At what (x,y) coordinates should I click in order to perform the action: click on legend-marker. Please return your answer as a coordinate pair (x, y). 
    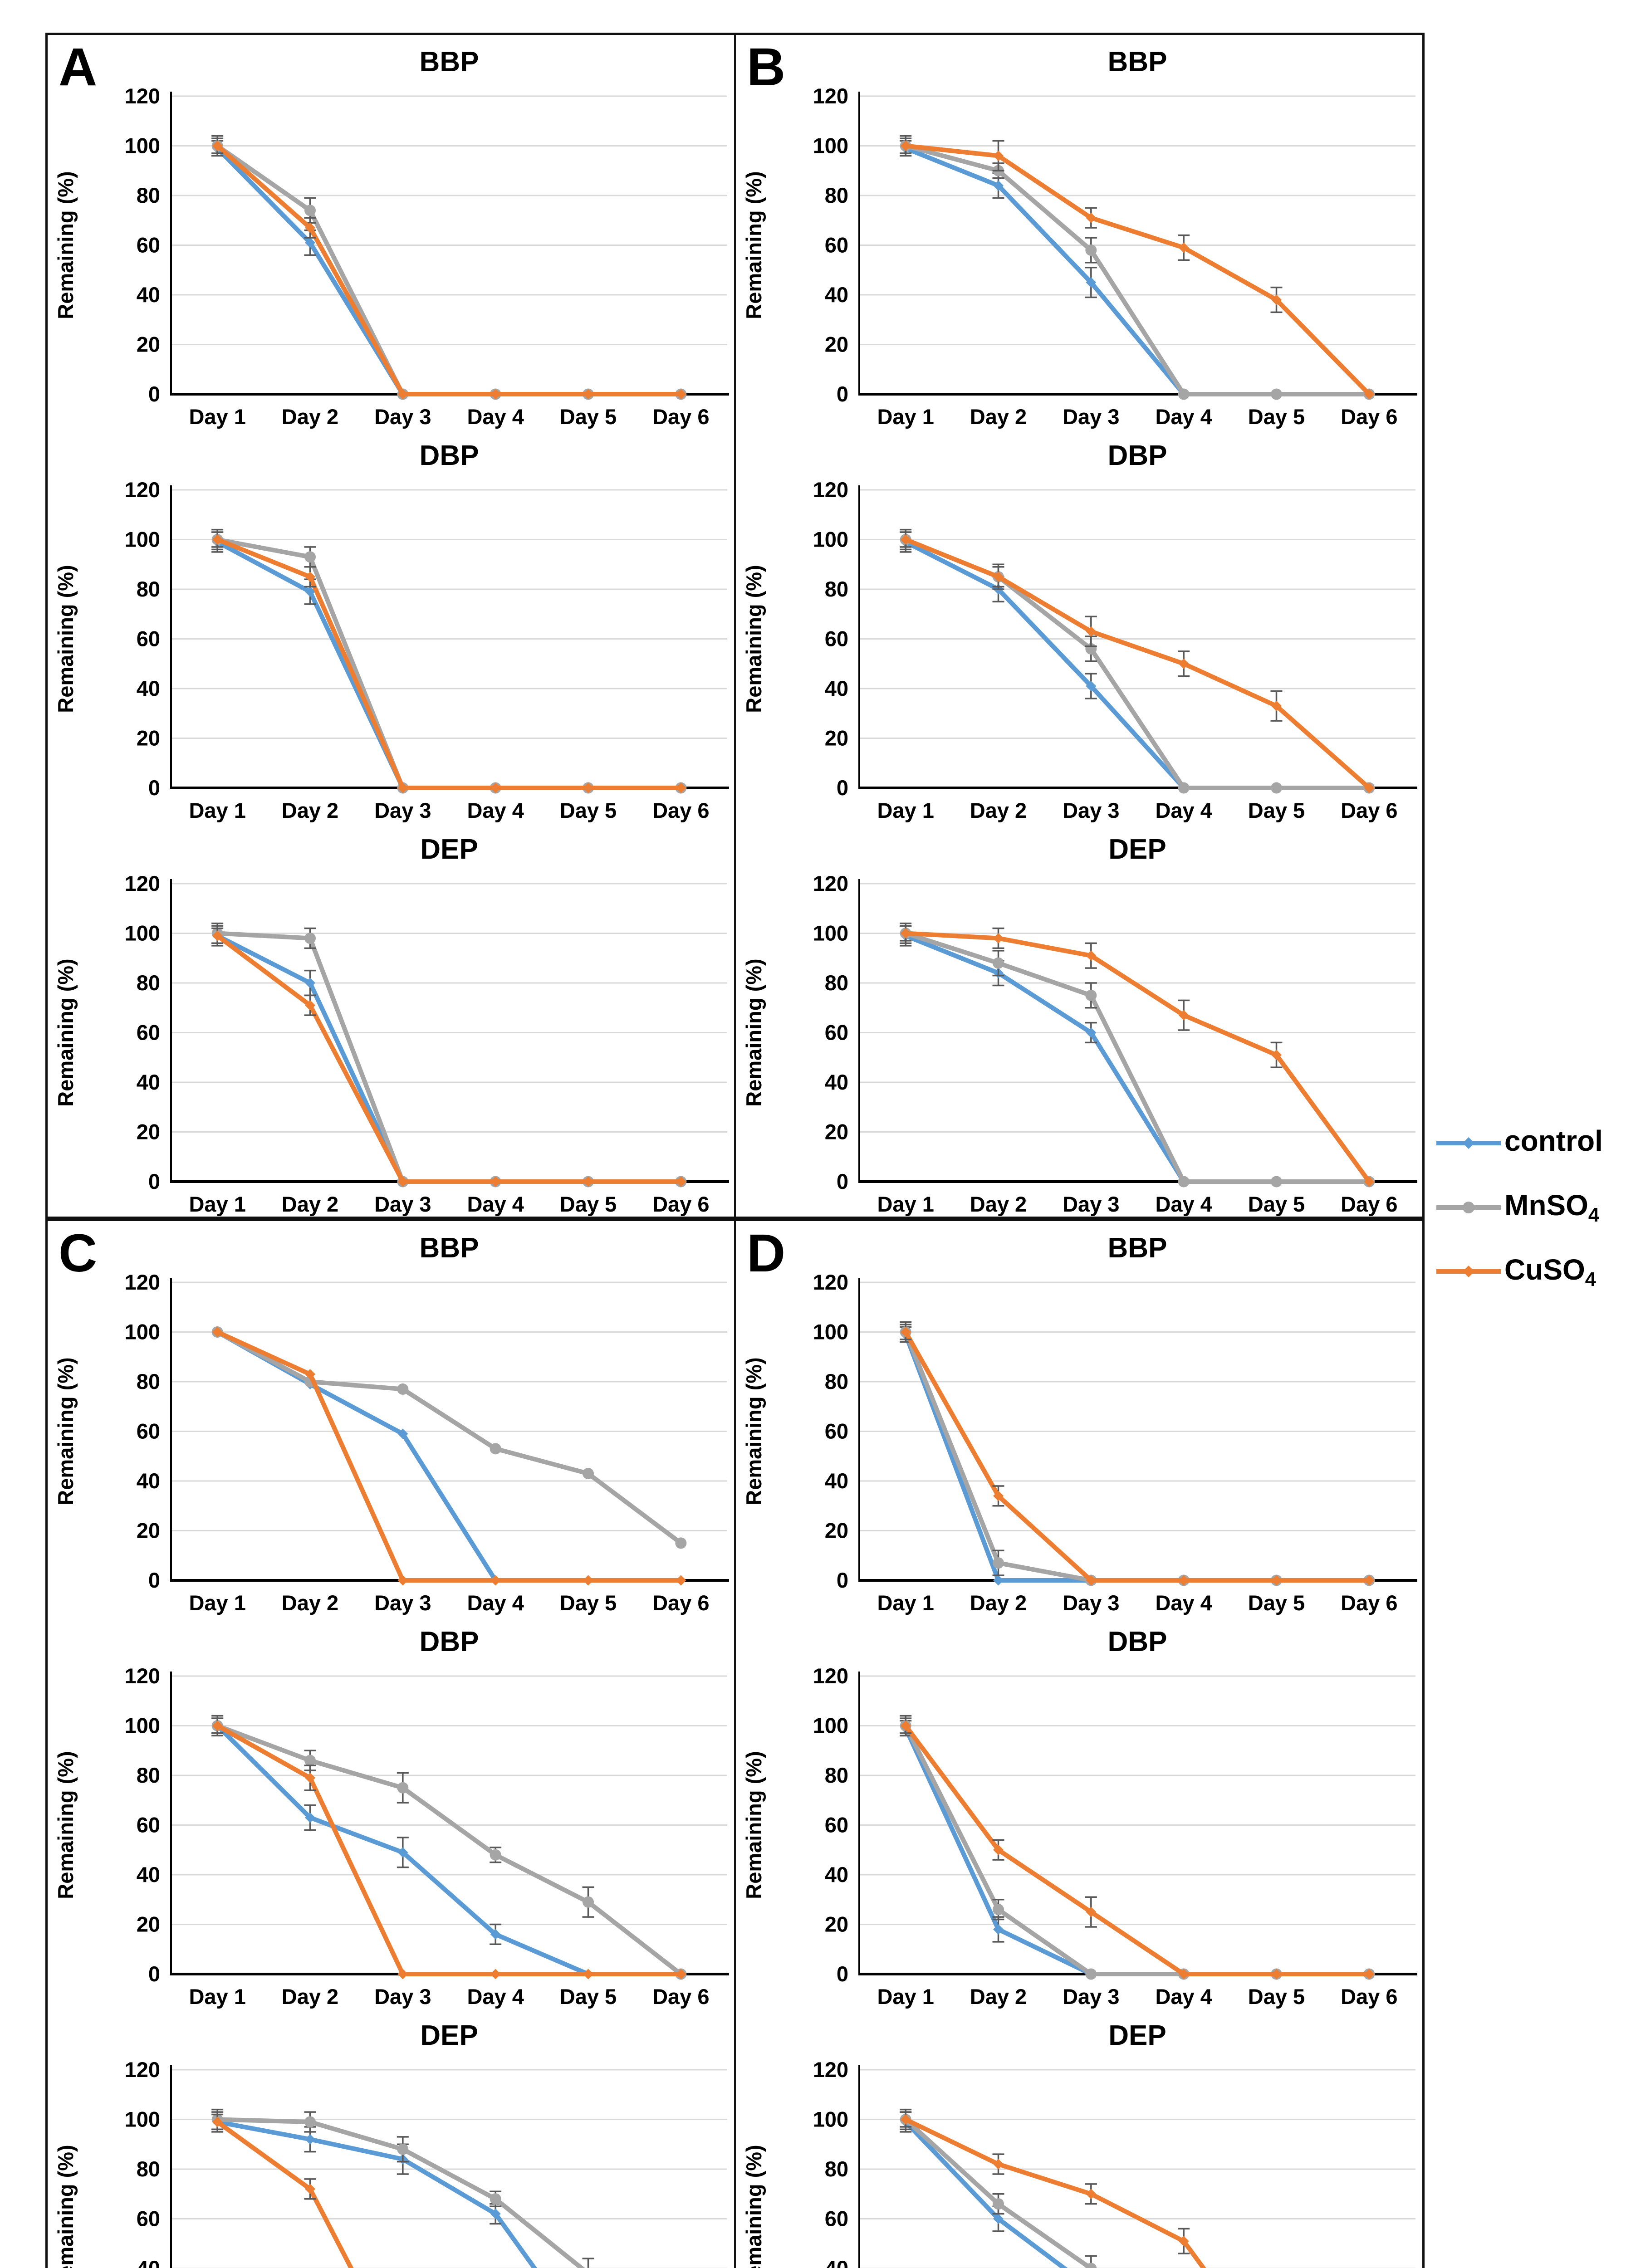
    Looking at the image, I should click on (1468, 1207).